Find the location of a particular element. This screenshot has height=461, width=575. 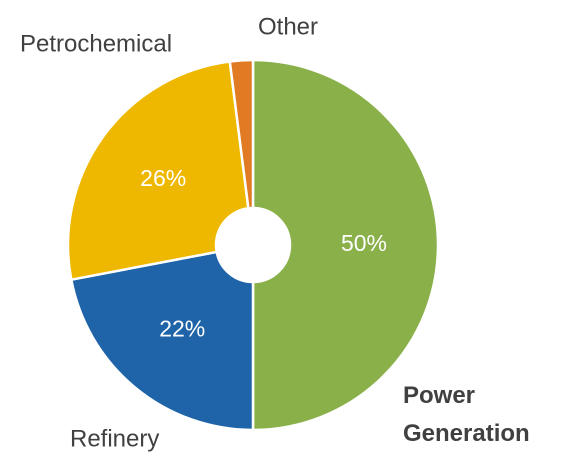

label-line: Generation is located at coordinates (466, 433).